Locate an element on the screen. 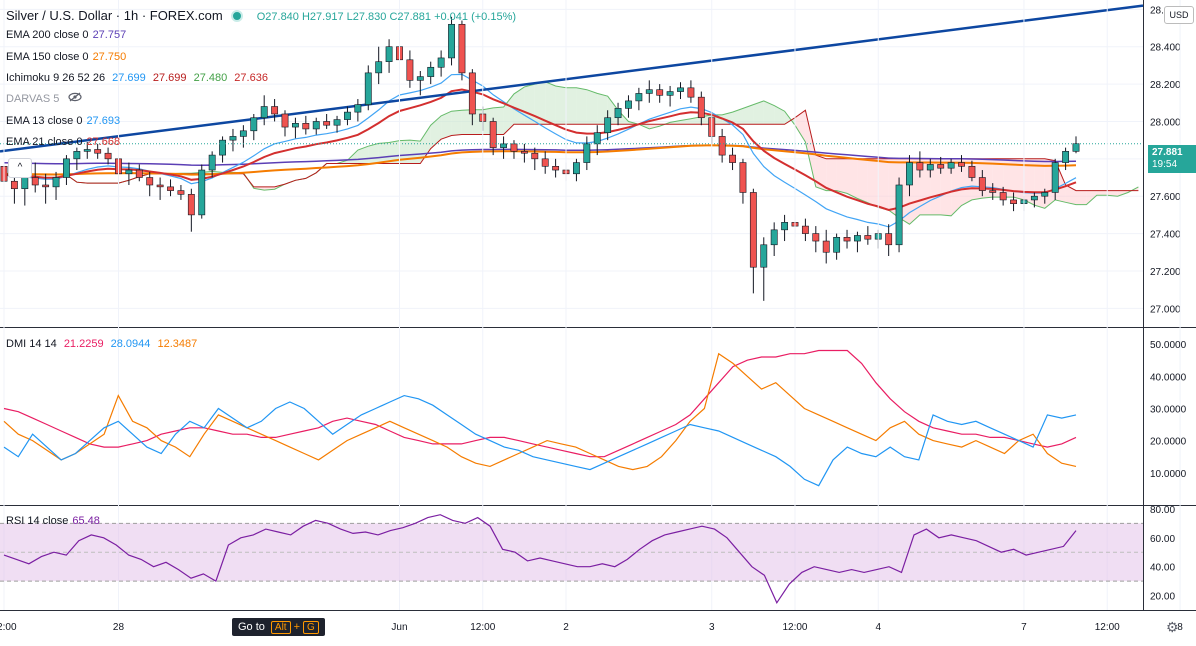 The width and height of the screenshot is (1196, 646). currency-badge: USD is located at coordinates (1179, 15).